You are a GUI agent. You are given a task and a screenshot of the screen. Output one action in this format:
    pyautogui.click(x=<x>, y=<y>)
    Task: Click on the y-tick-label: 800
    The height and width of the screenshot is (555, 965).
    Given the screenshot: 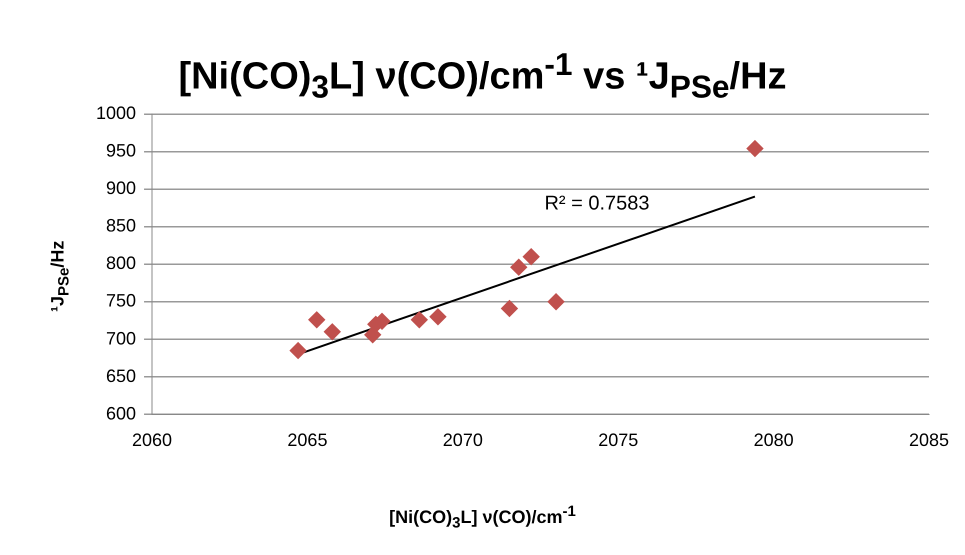 What is the action you would take?
    pyautogui.click(x=121, y=263)
    